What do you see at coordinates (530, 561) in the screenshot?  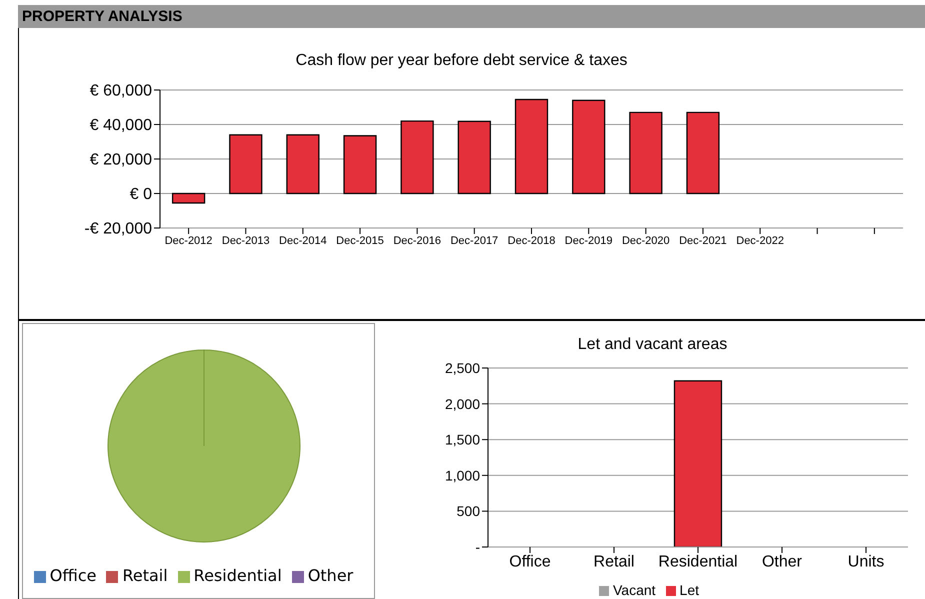 I see `x-tick-label: Office` at bounding box center [530, 561].